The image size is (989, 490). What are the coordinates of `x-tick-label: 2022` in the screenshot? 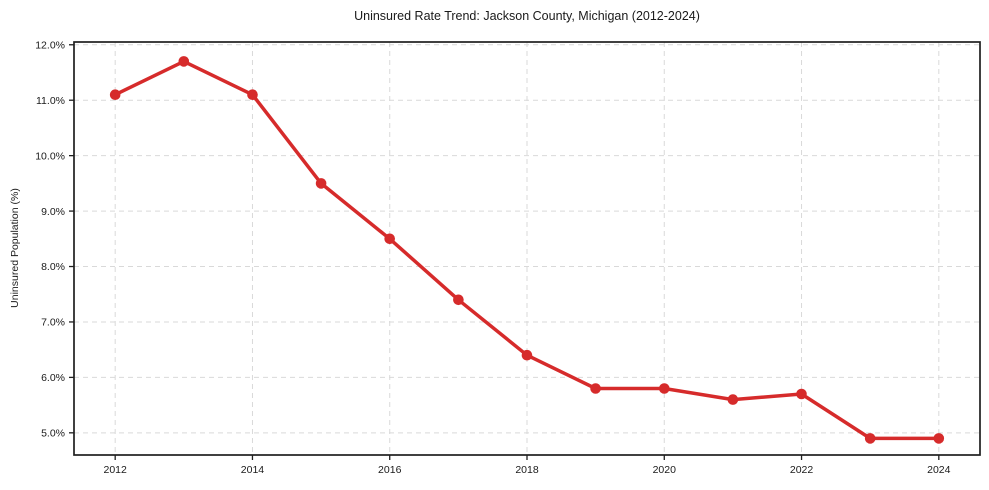 It's located at (802, 470).